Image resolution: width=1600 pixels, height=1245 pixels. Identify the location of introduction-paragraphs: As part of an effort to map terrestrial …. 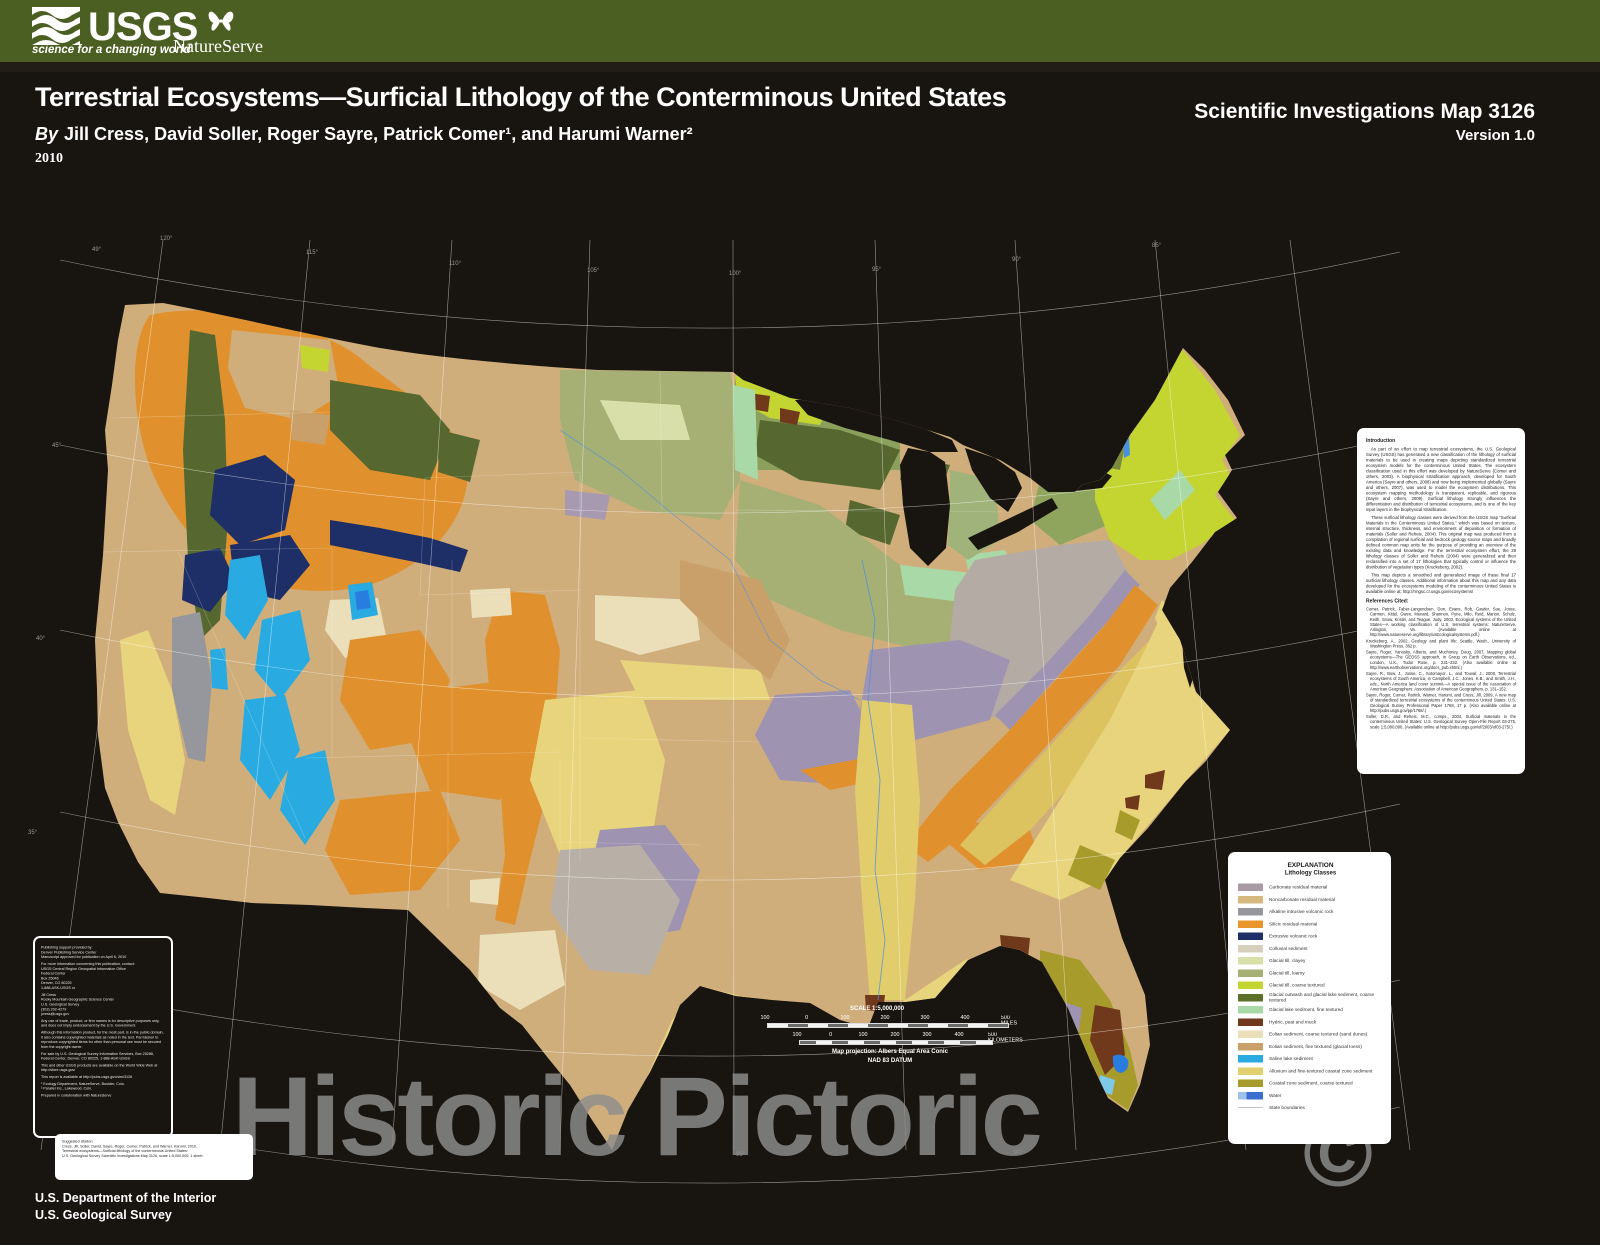
(1441, 520).